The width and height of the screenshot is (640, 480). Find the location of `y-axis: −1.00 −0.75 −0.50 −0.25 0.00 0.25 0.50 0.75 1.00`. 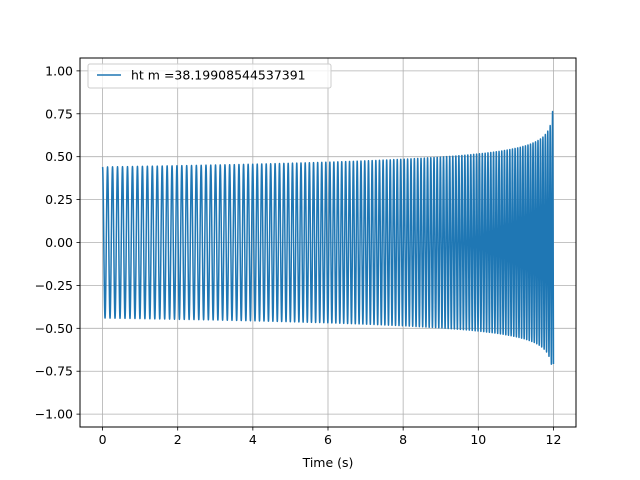

y-axis: −1.00 −0.75 −0.50 −0.25 0.00 0.25 0.50 0.75 1.00 is located at coordinates (57, 242).